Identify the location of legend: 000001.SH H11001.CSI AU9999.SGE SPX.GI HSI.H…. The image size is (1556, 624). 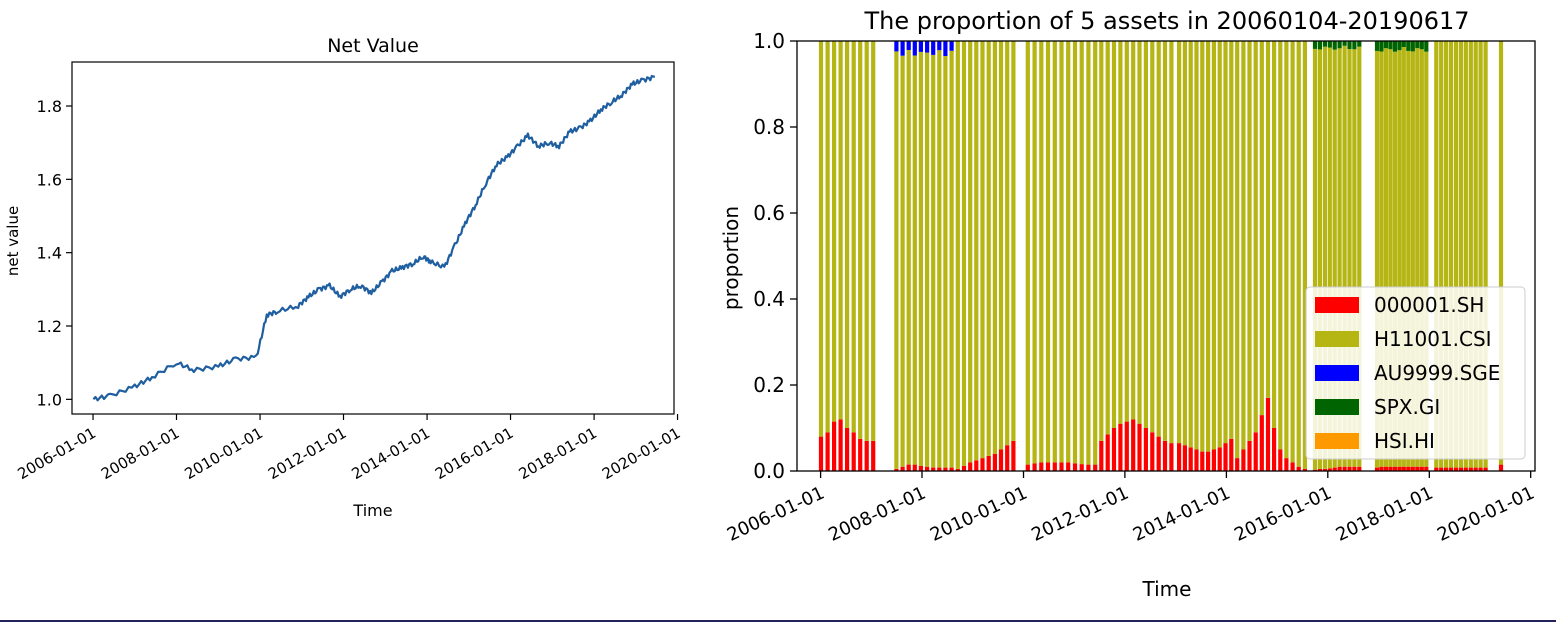
(1415, 373).